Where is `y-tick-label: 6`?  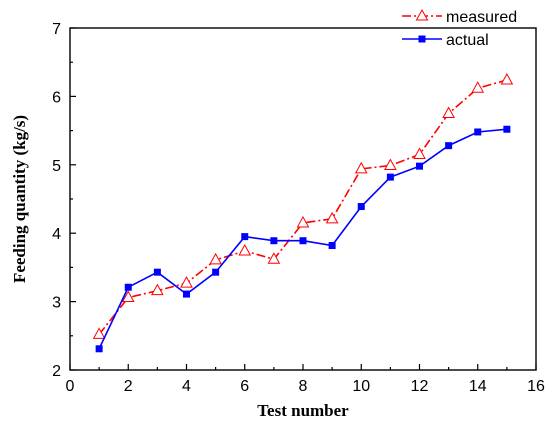 y-tick-label: 6 is located at coordinates (56, 97).